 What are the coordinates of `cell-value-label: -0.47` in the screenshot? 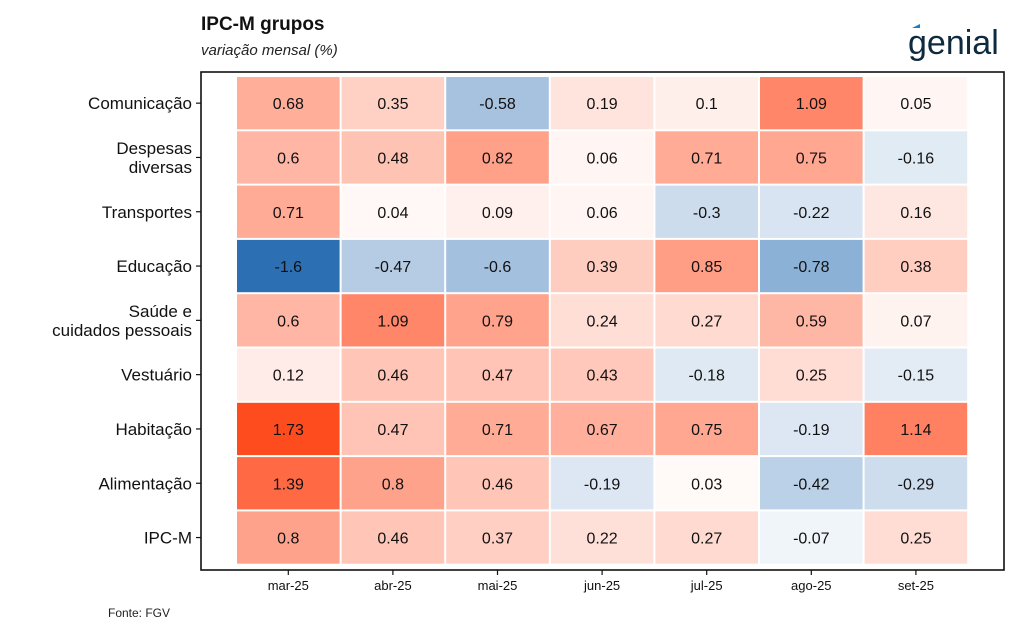 It's located at (393, 267).